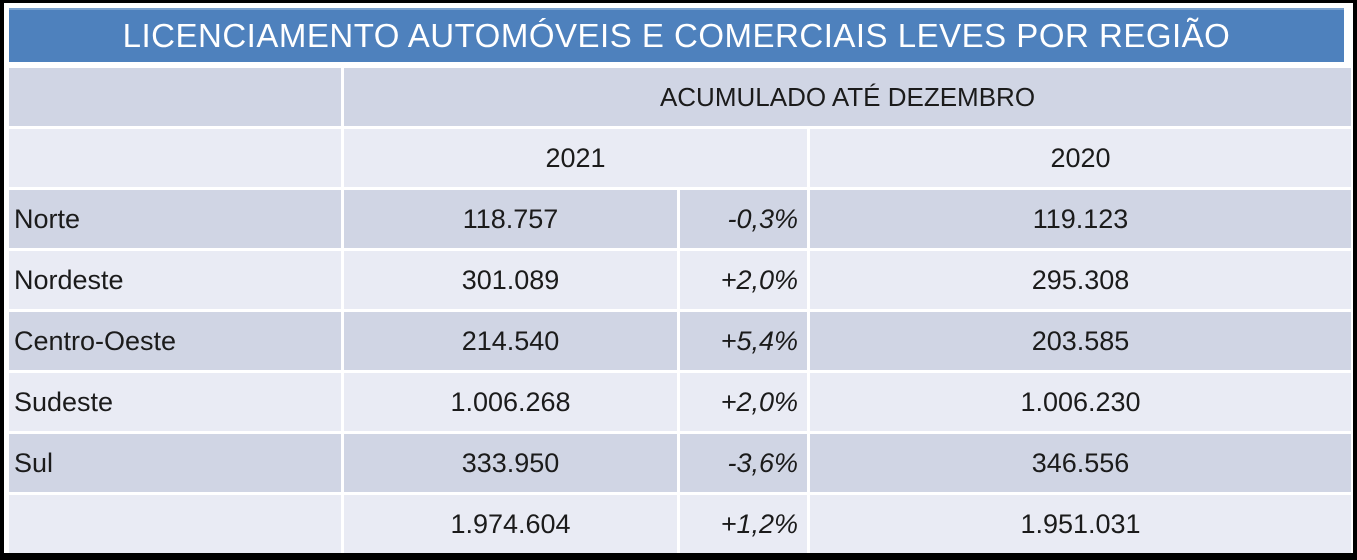 Image resolution: width=1357 pixels, height=560 pixels. I want to click on value-2021-cell: 1.974.604, so click(510, 524).